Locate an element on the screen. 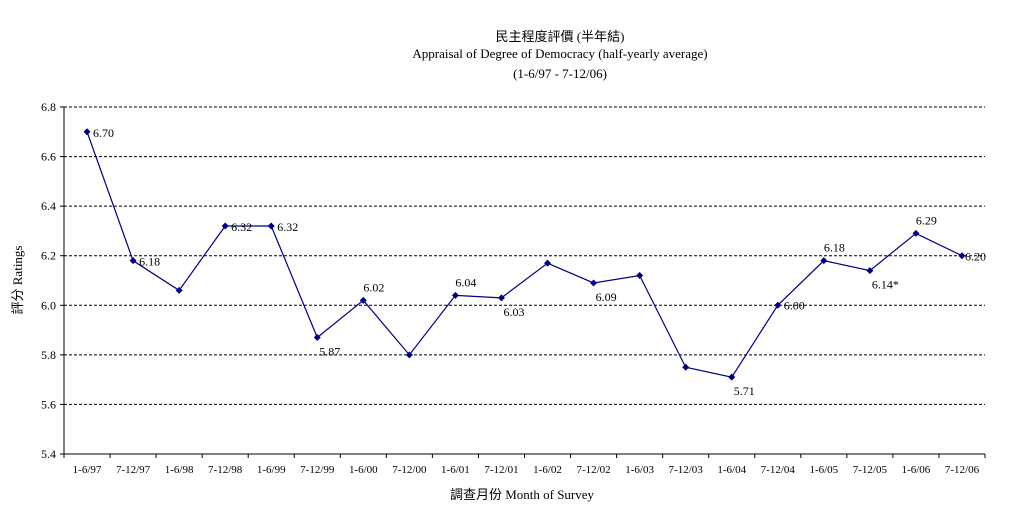  x-tick-label: 1-6/98 is located at coordinates (179, 470).